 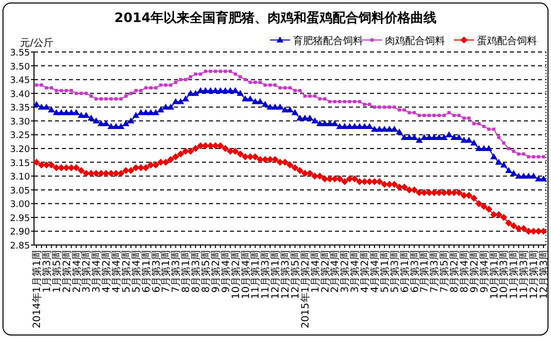 I want to click on x-tick-label: 1月第3周, so click(x=46, y=271).